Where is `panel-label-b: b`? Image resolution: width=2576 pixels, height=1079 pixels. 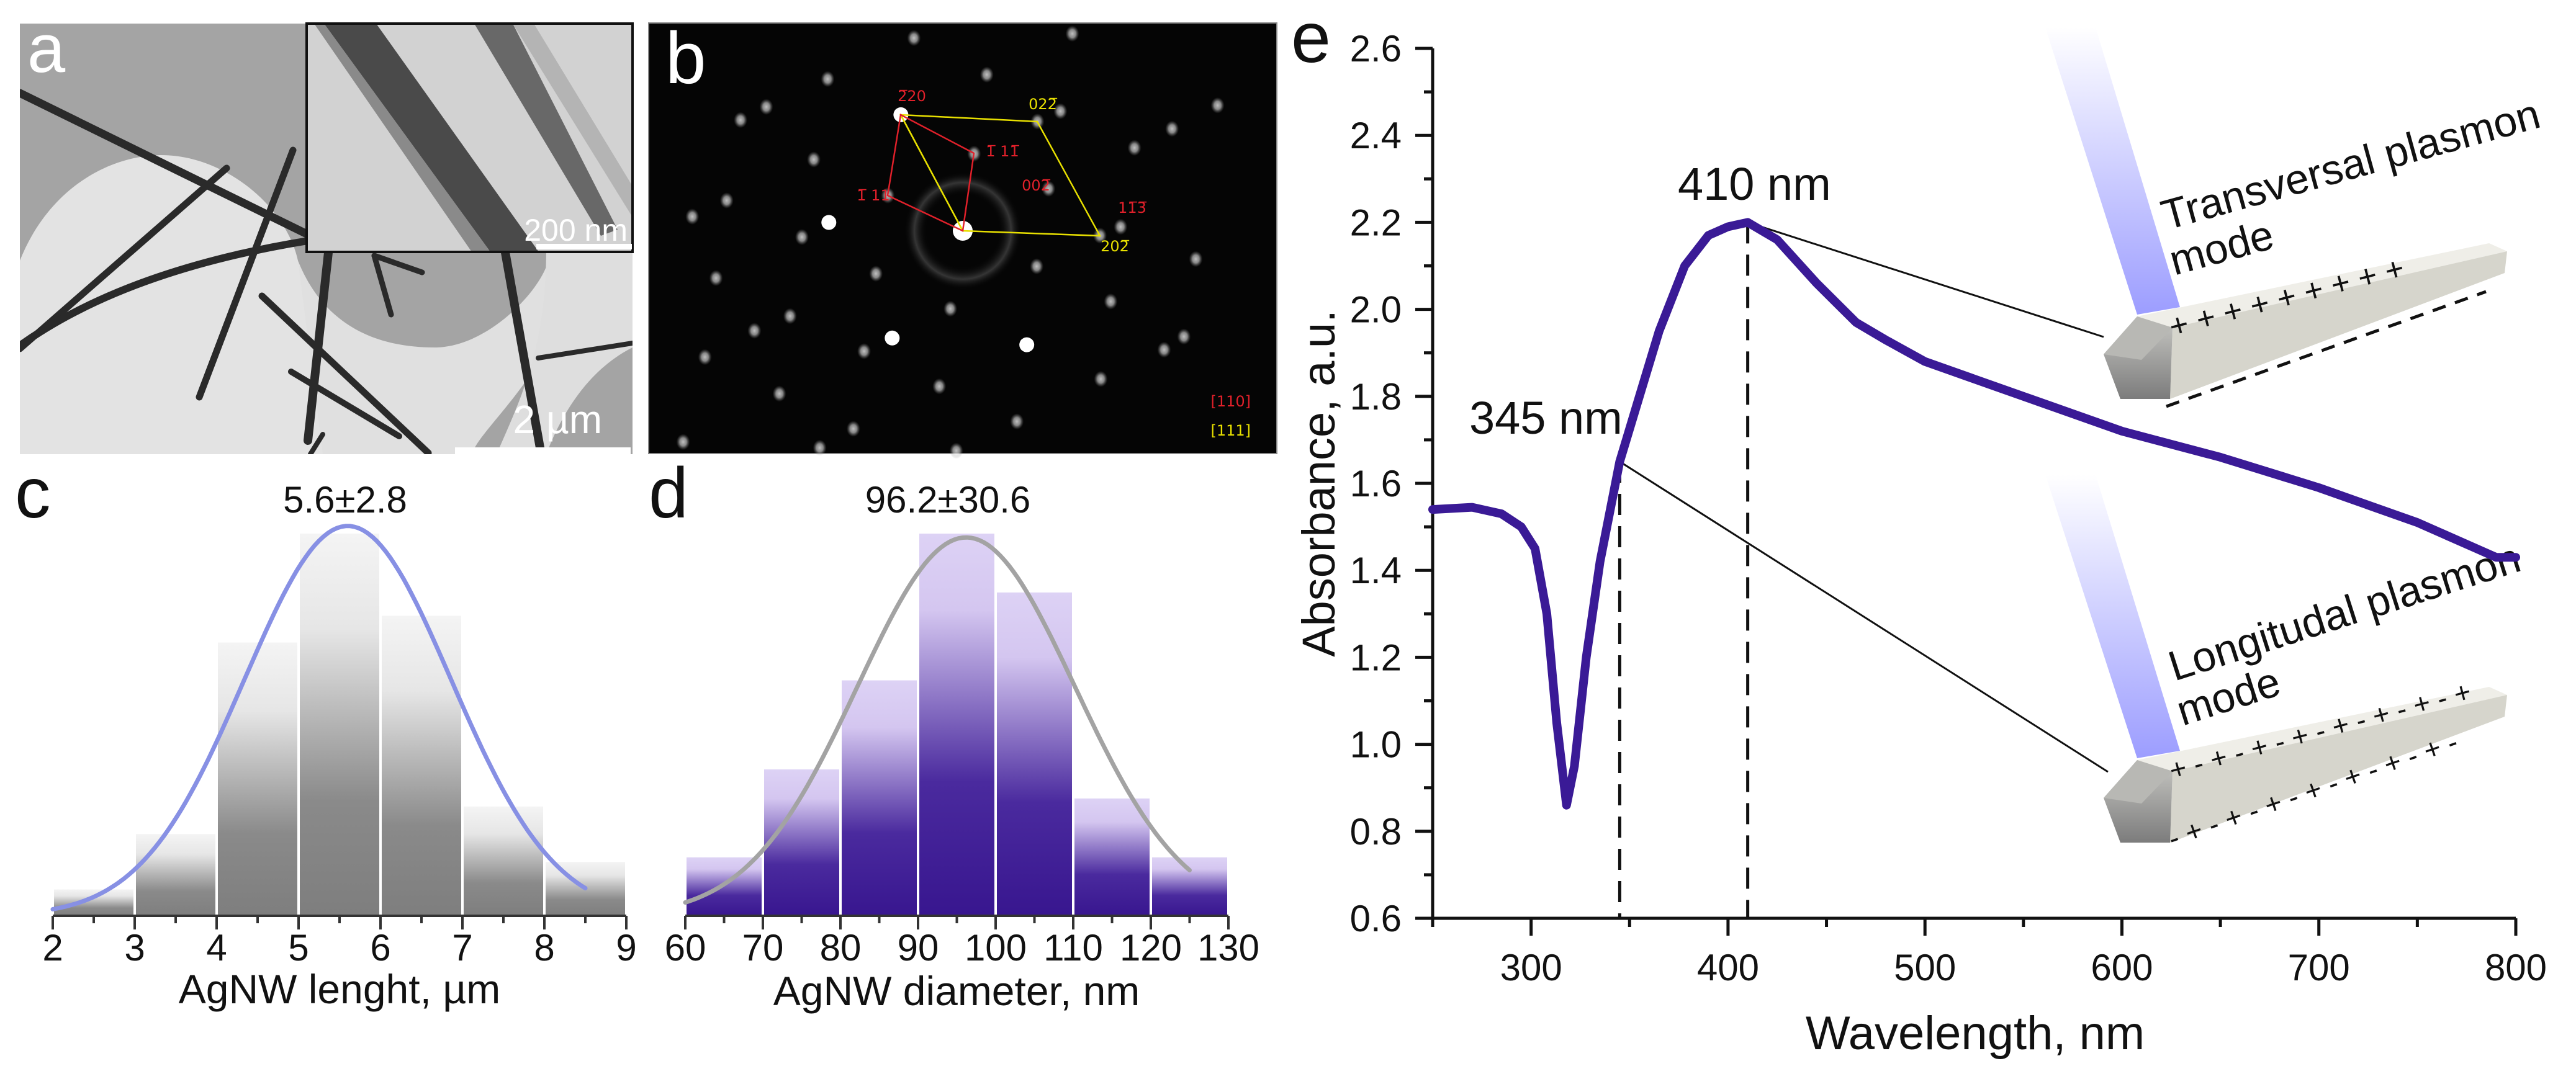 panel-label-b: b is located at coordinates (685, 58).